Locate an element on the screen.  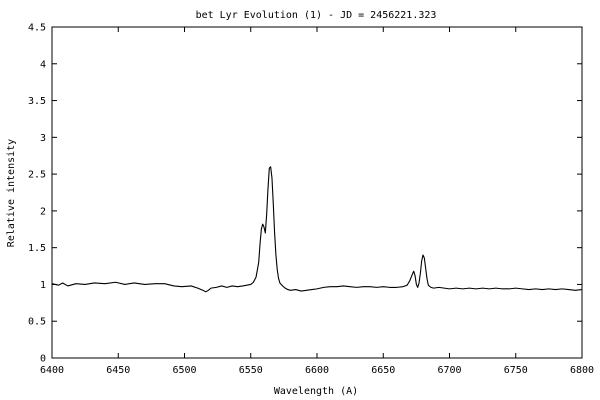
y-tick-label: 0.5 is located at coordinates (37, 322).